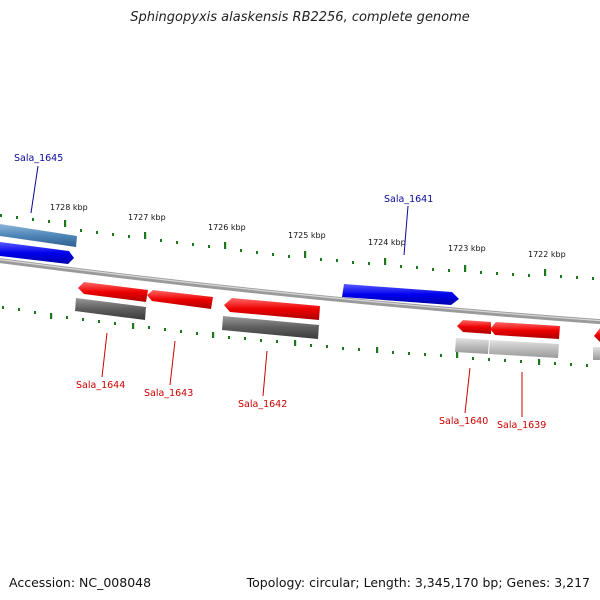 This screenshot has height=600, width=600. What do you see at coordinates (307, 235) in the screenshot?
I see `scale-label: 1725 kbp` at bounding box center [307, 235].